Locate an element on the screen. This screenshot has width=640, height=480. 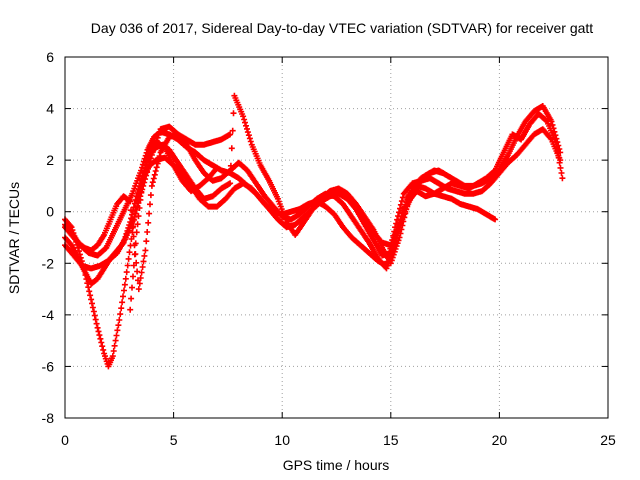
y-axis-title: SDTVAR / TECUs is located at coordinates (14, 238).